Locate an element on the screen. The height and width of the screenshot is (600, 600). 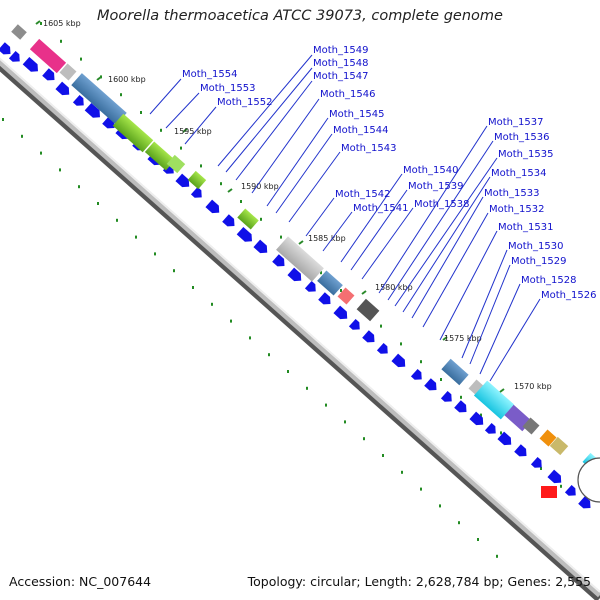
gene-label-moth-1526: Moth_1526 is located at coordinates (568, 295).